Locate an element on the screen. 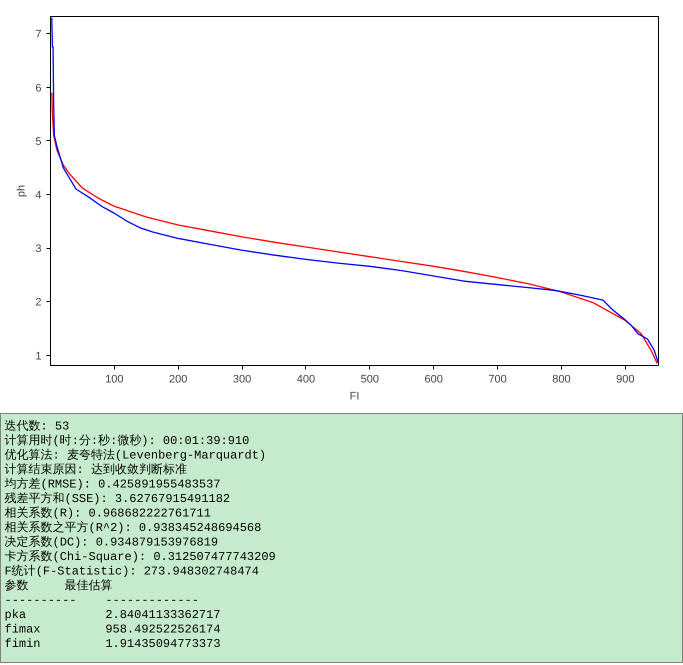  text: 计算用时(时:分:秒:微秒): 00:01:39:910 is located at coordinates (127, 441).